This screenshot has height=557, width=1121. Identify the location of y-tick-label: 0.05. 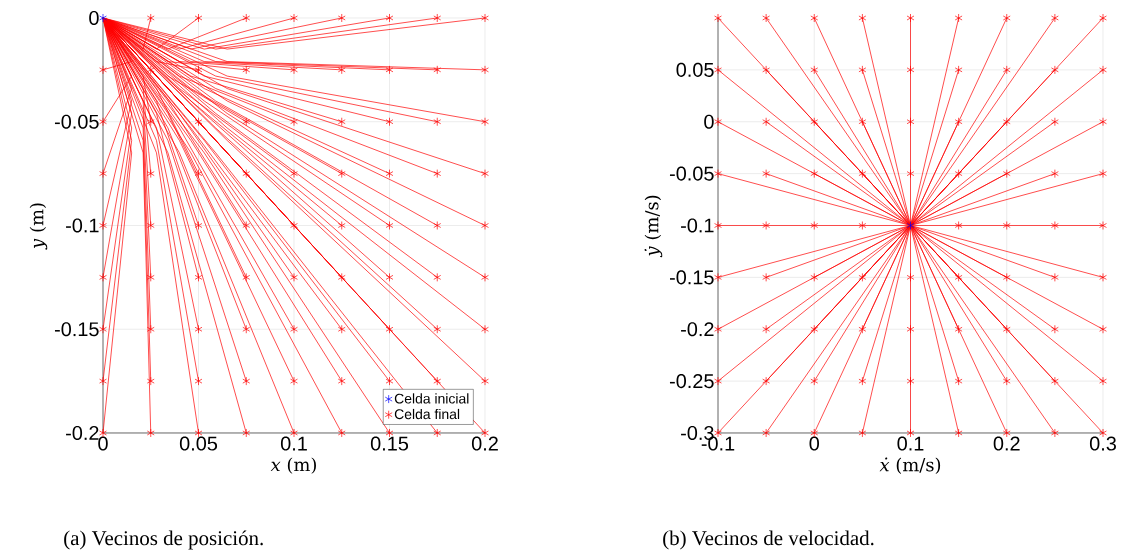
(695, 69).